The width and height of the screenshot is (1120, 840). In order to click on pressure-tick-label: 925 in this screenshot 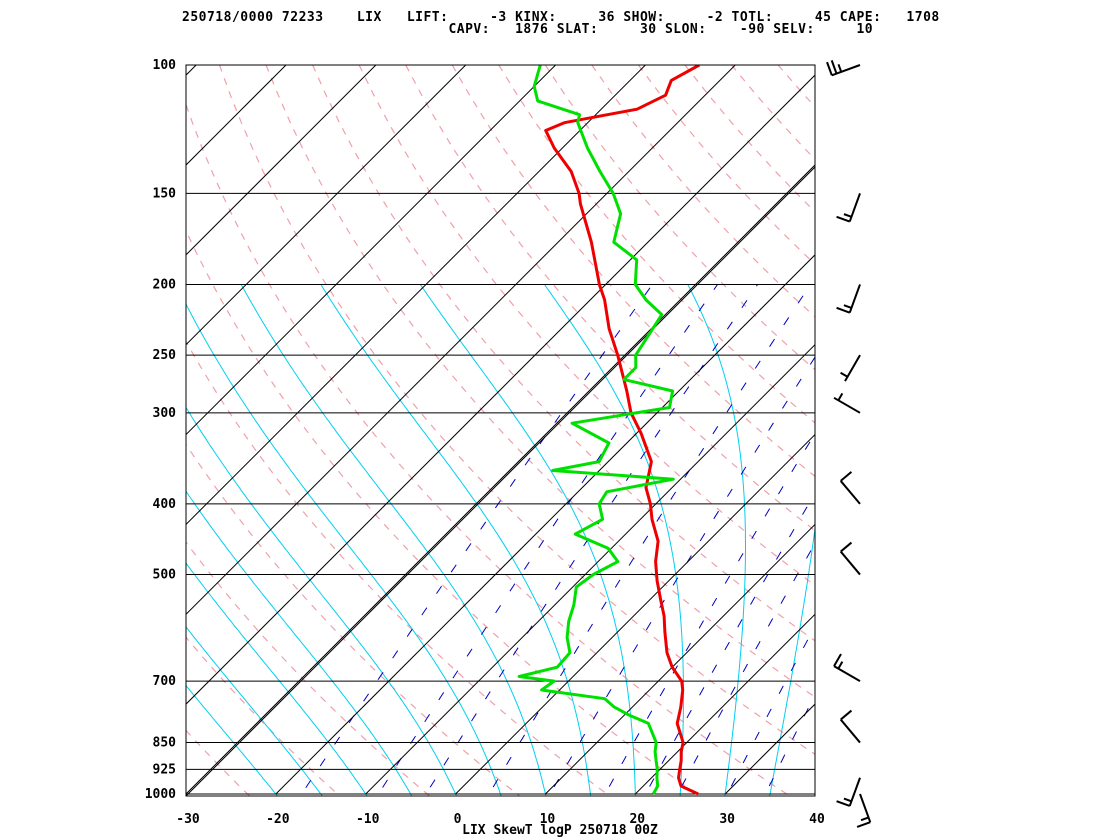, I will do `click(164, 769)`.